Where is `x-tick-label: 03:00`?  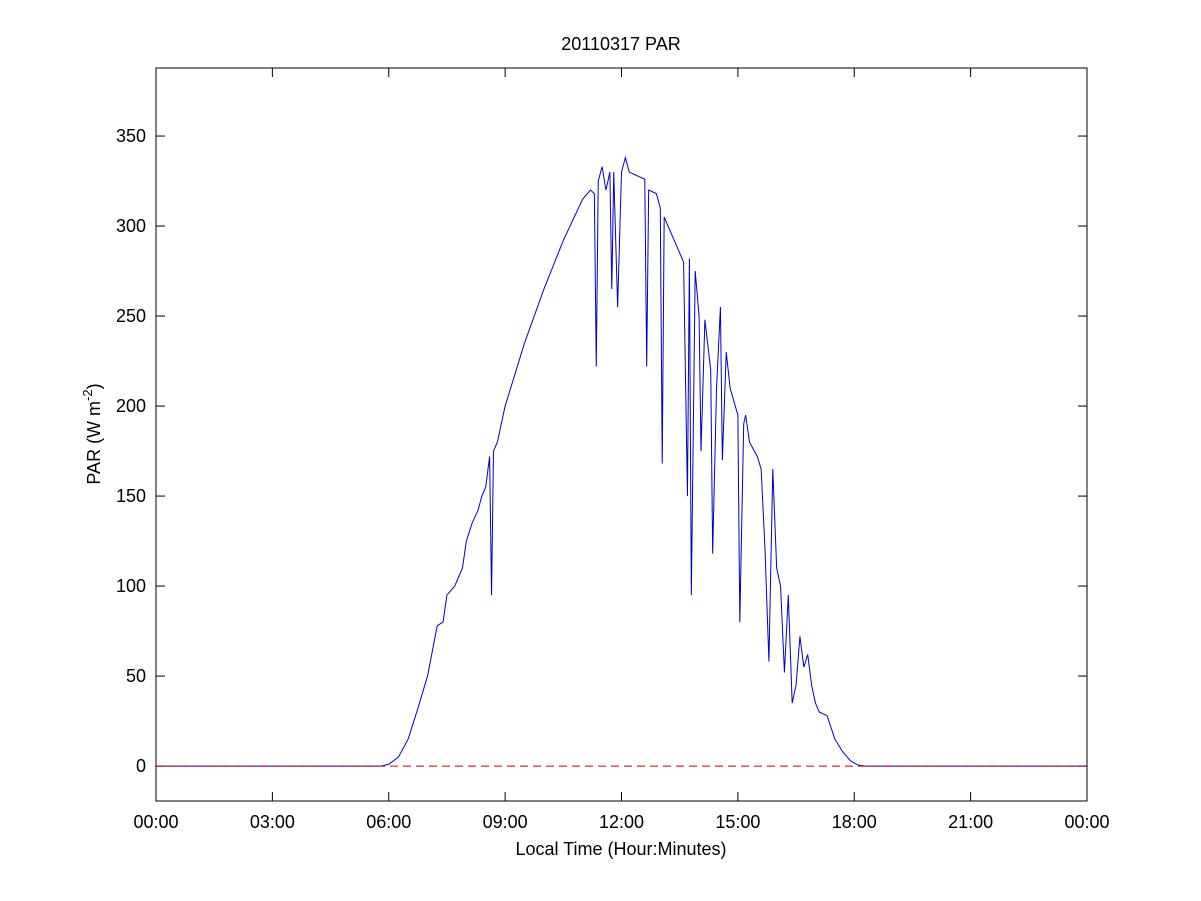 x-tick-label: 03:00 is located at coordinates (272, 822).